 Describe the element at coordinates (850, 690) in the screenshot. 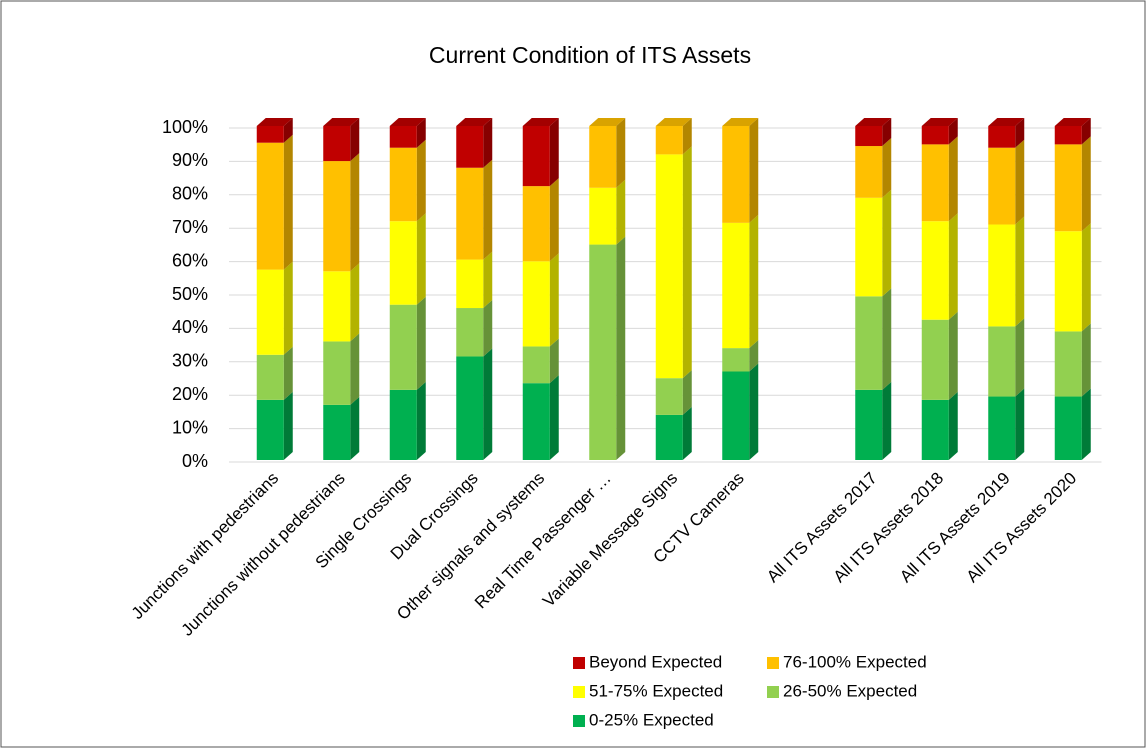

I see `legend-label: 26-50% Expected` at that location.